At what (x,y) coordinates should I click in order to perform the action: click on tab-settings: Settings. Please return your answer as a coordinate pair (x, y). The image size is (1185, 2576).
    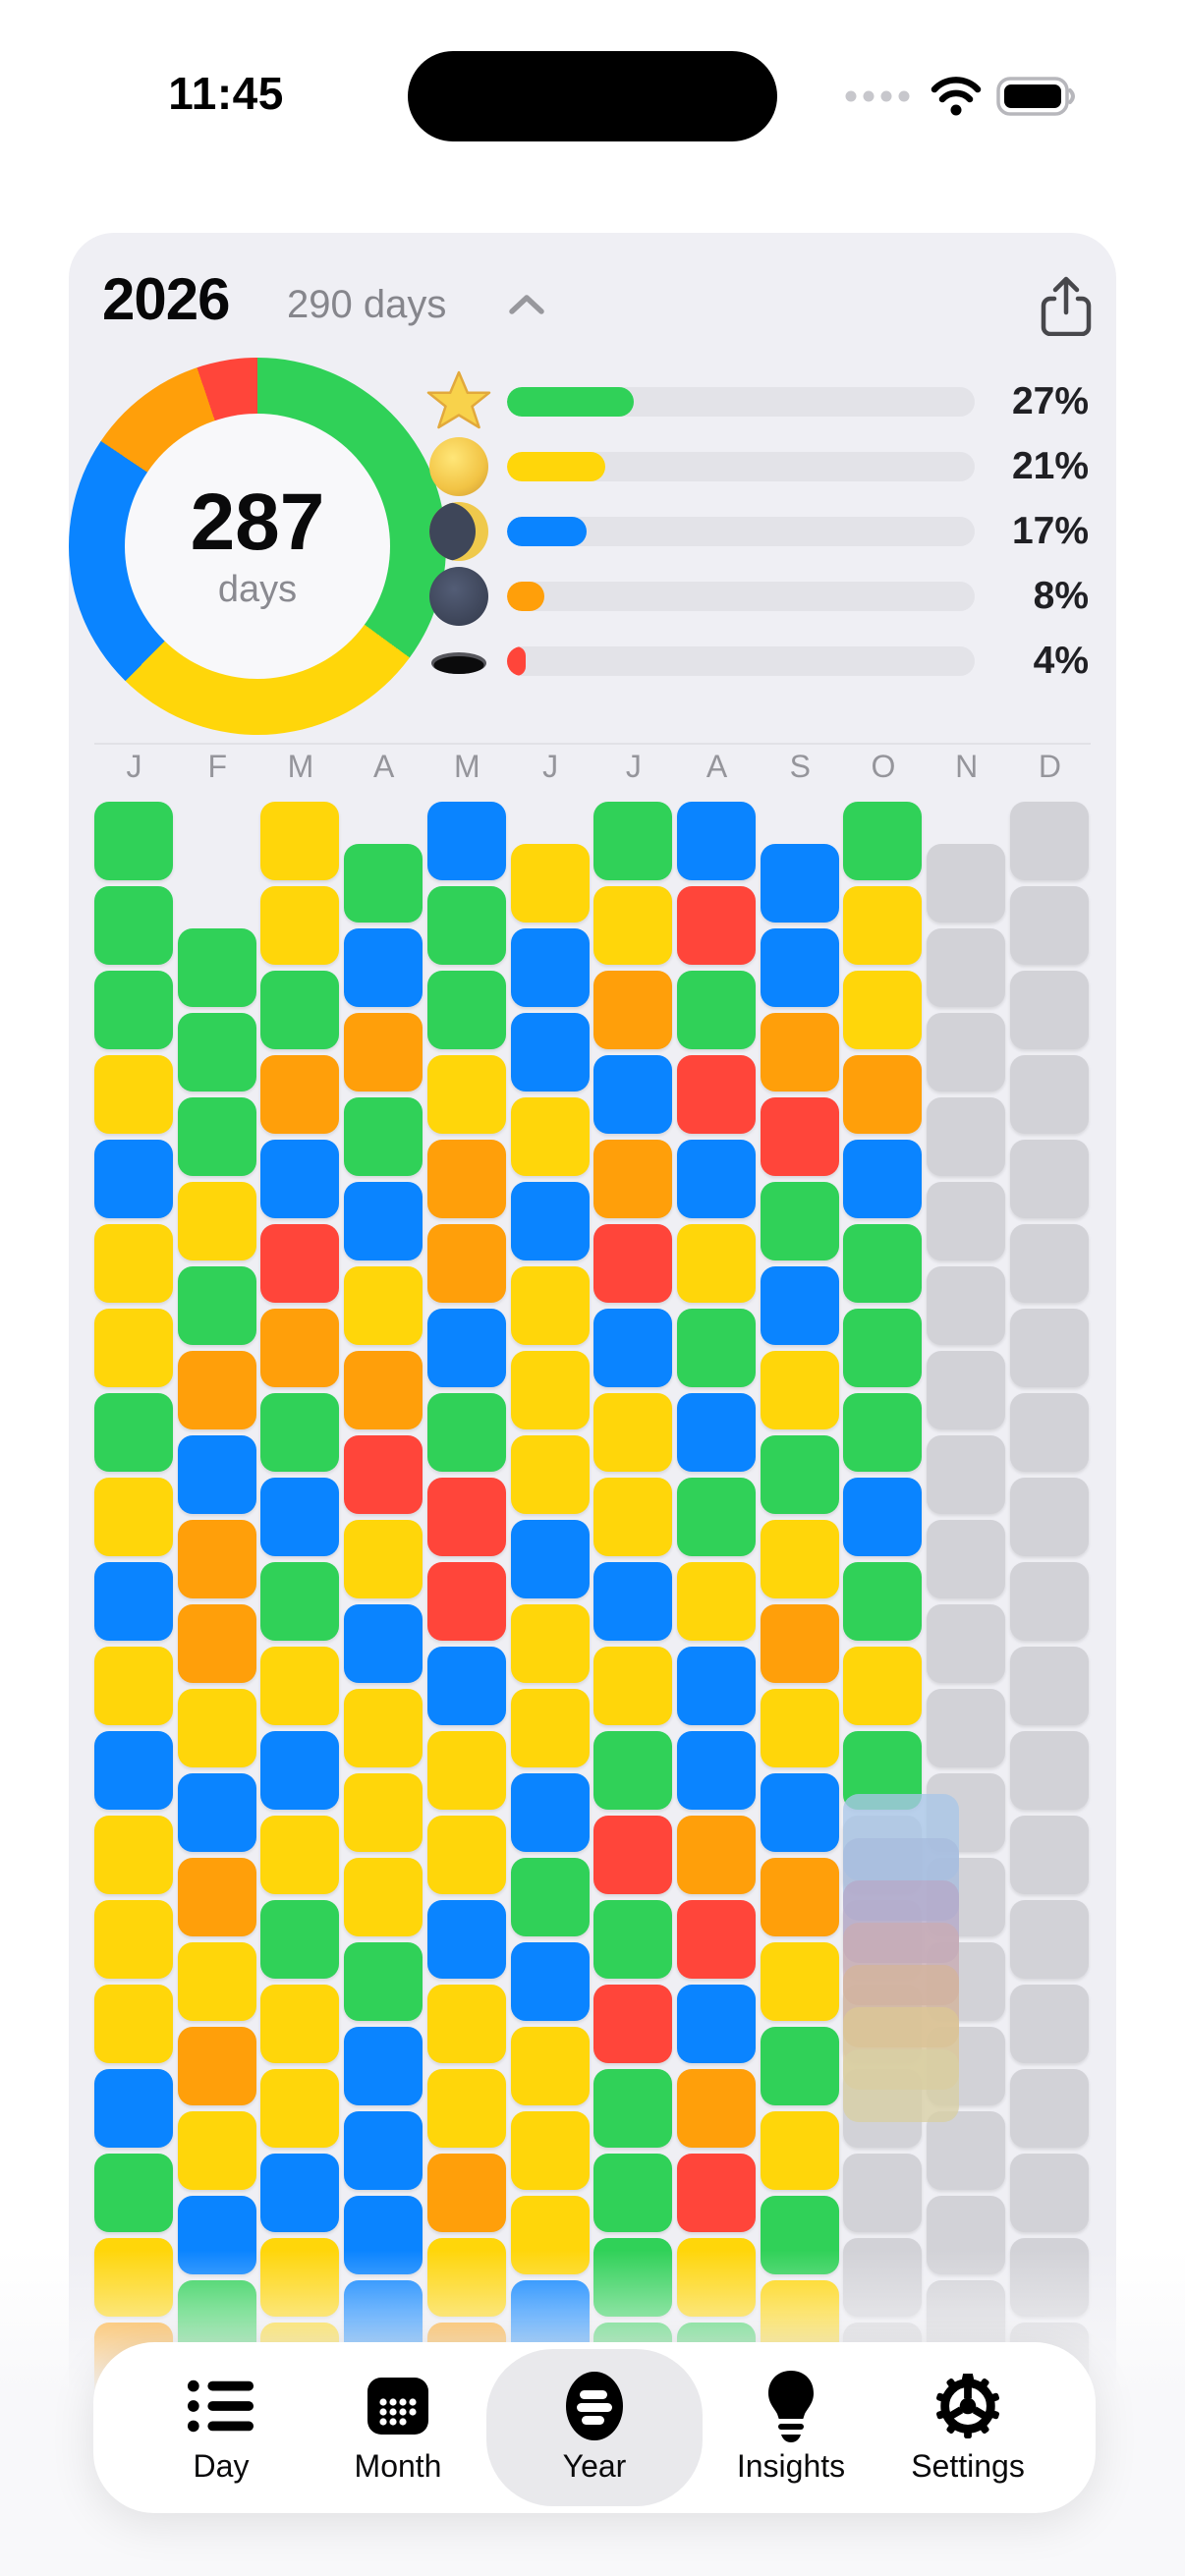
    Looking at the image, I should click on (968, 2427).